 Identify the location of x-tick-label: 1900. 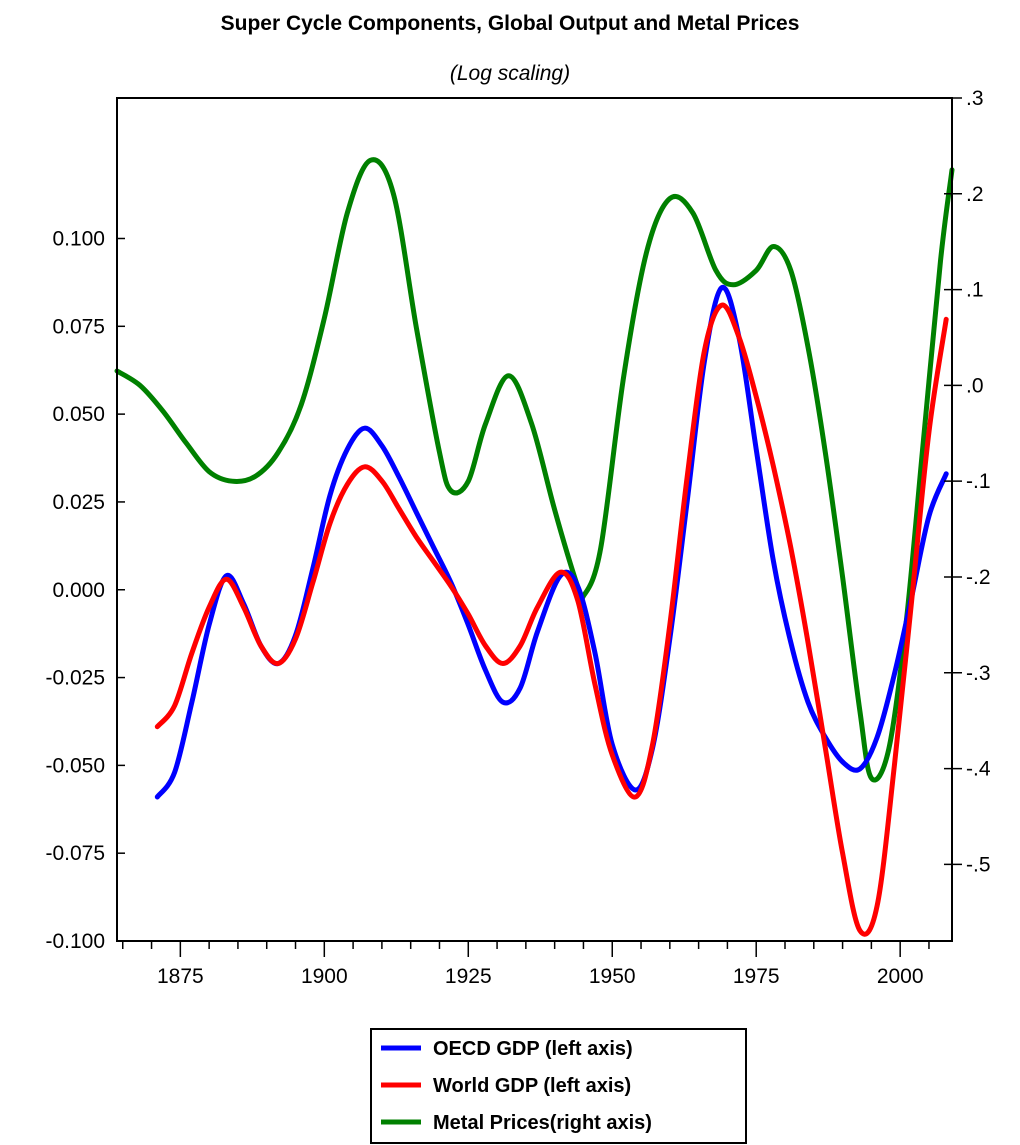
(324, 976).